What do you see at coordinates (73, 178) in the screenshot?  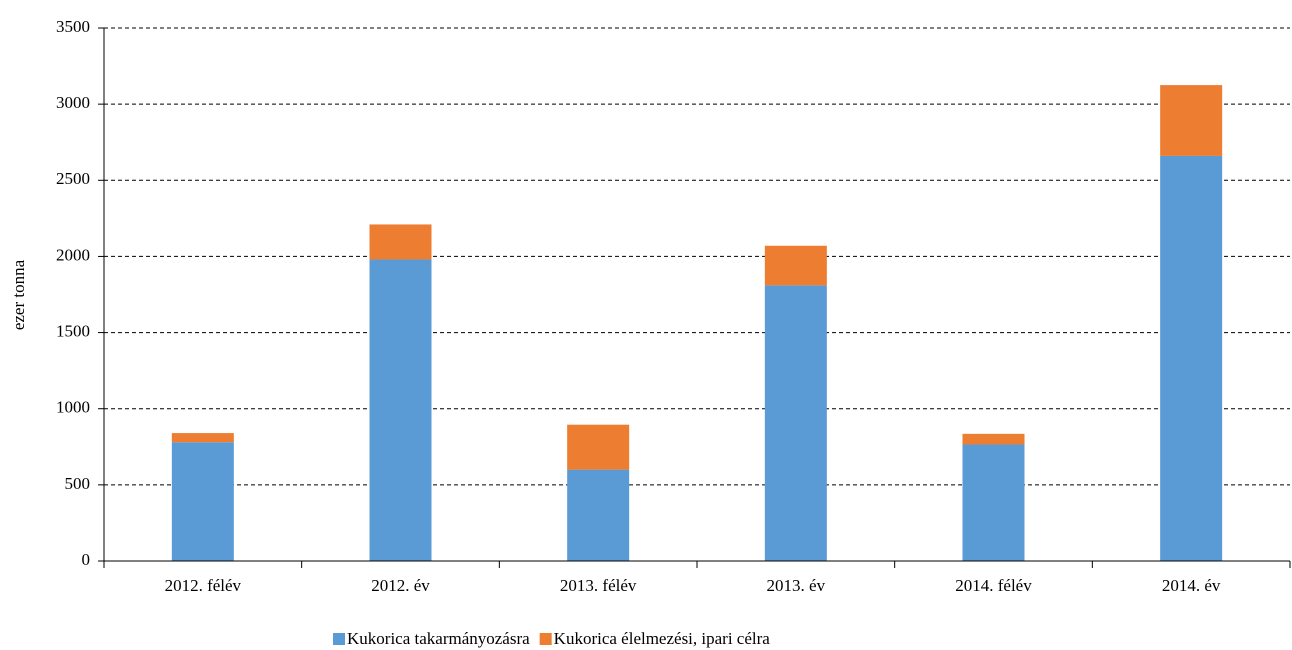 I see `y-tick-label: 2500` at bounding box center [73, 178].